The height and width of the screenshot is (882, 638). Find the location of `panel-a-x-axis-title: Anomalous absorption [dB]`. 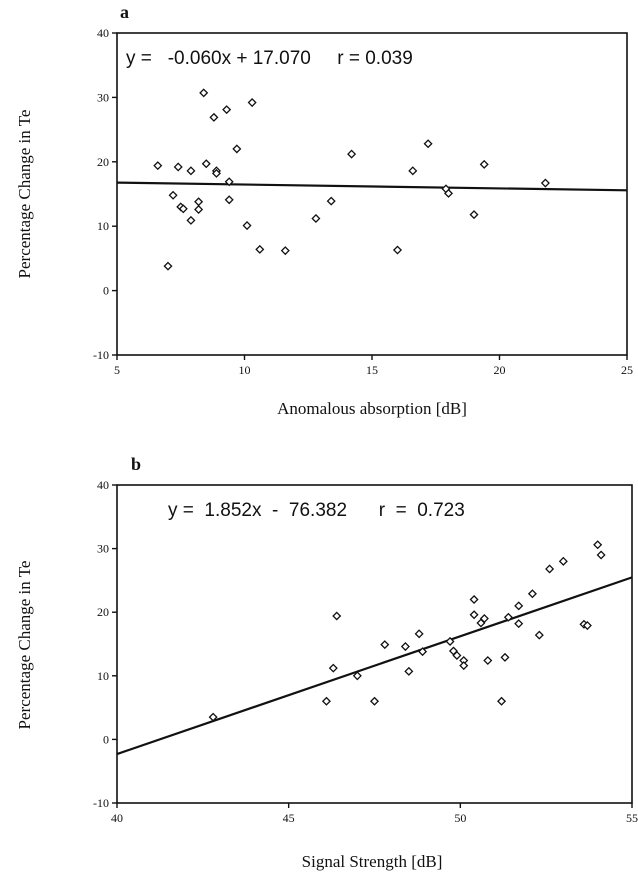

panel-a-x-axis-title: Anomalous absorption [dB] is located at coordinates (372, 408).